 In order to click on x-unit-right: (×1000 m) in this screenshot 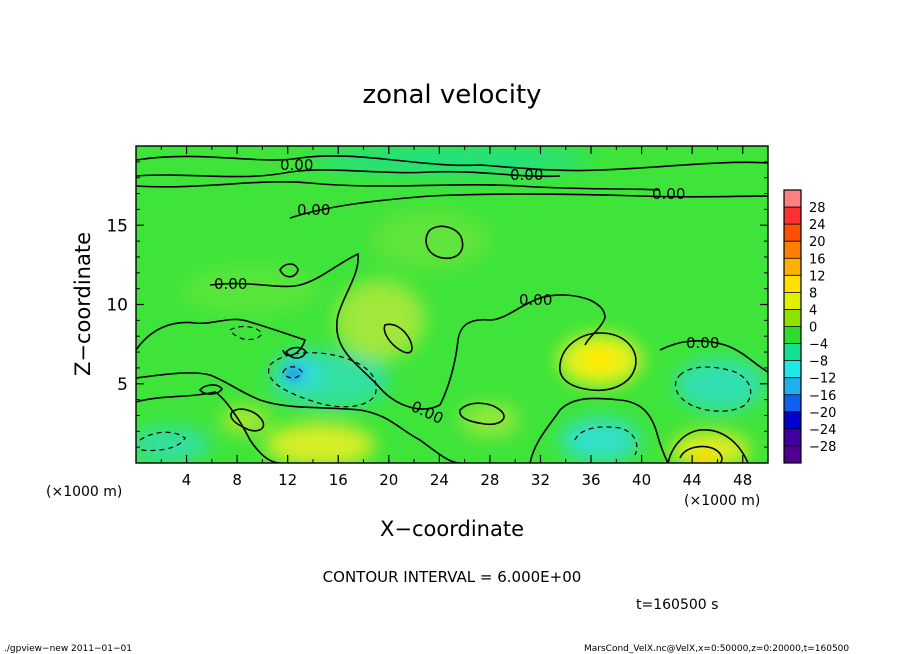, I will do `click(722, 501)`.